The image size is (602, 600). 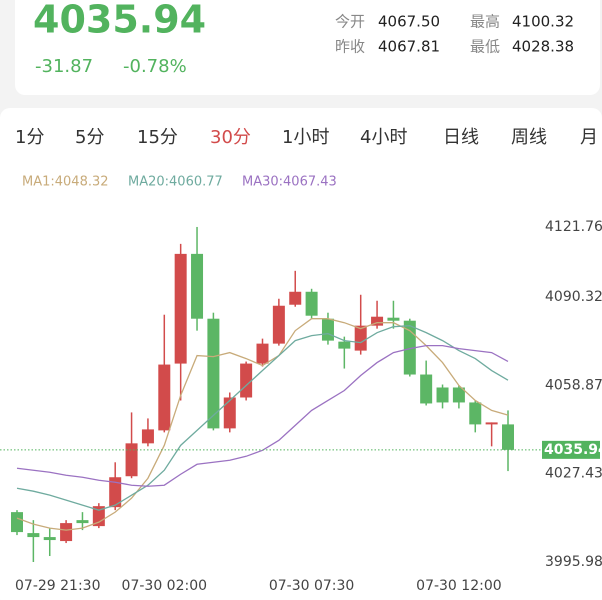 I want to click on y-tick-label: 4121.76, so click(x=573, y=227).